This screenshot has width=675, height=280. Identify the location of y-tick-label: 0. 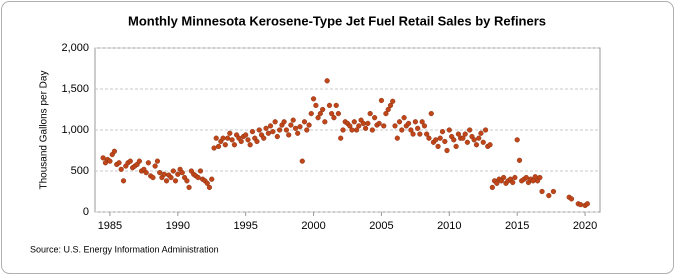
(86, 212).